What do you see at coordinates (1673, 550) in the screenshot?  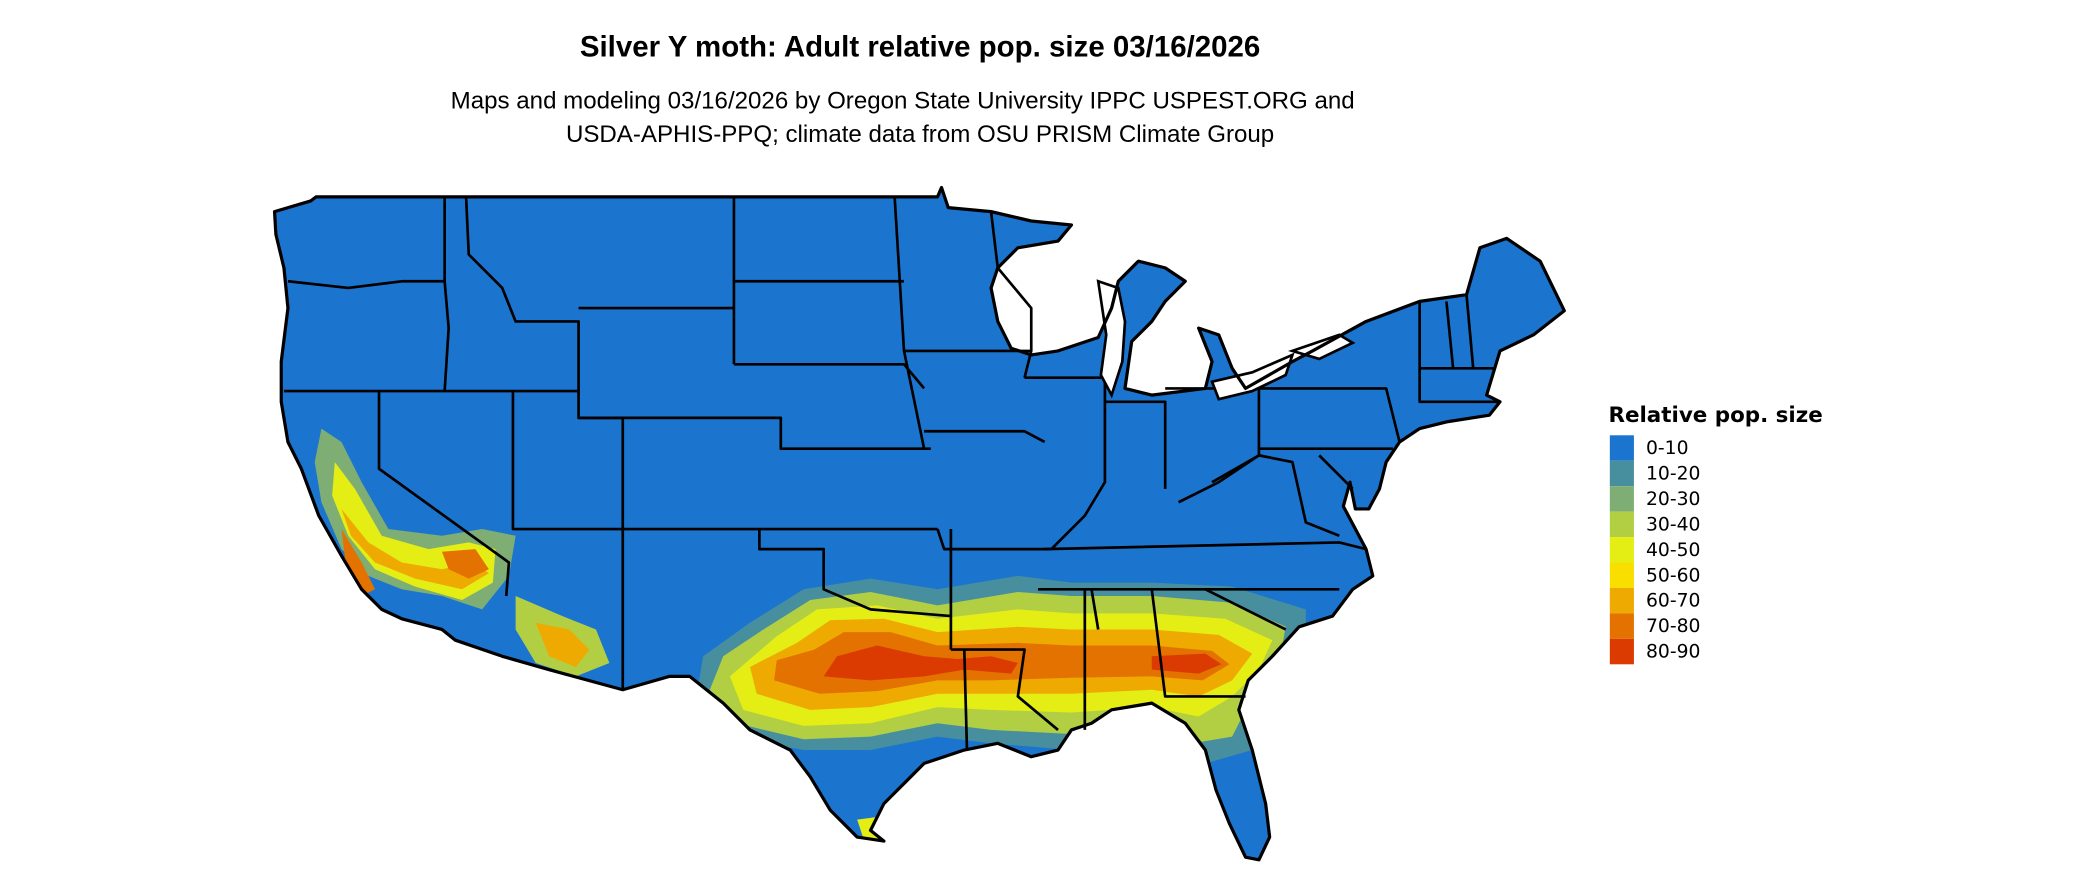 I see `legend-label: 40-50` at bounding box center [1673, 550].